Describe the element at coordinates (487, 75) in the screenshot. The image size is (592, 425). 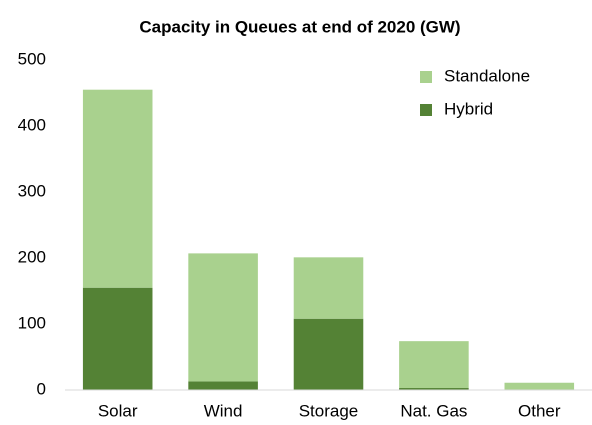
I see `legend-label: Standalone` at that location.